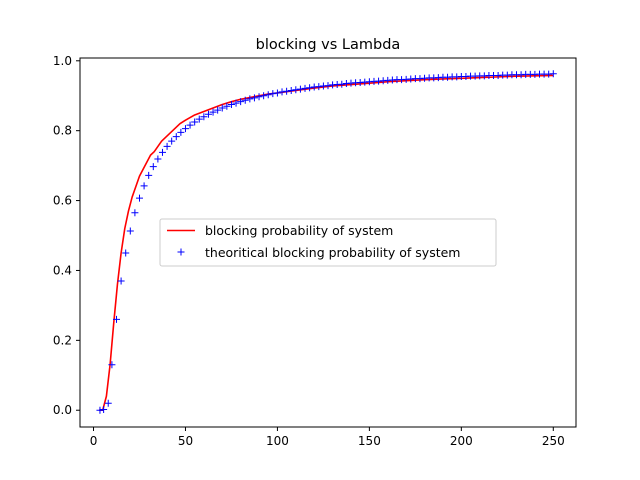 This screenshot has height=480, width=640. What do you see at coordinates (62, 201) in the screenshot?
I see `y-tick-label: 0.6` at bounding box center [62, 201].